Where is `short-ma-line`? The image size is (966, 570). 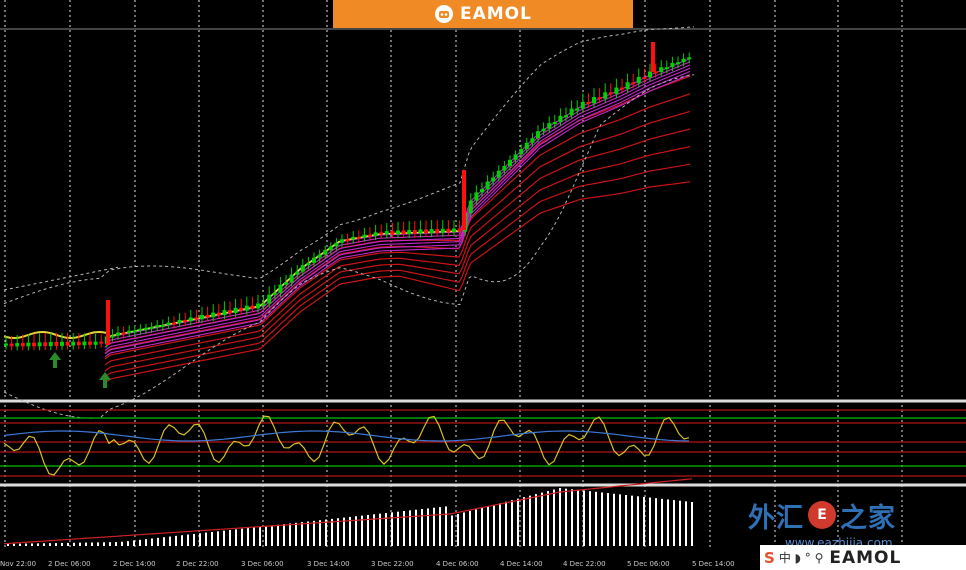 short-ma-line is located at coordinates (55, 335).